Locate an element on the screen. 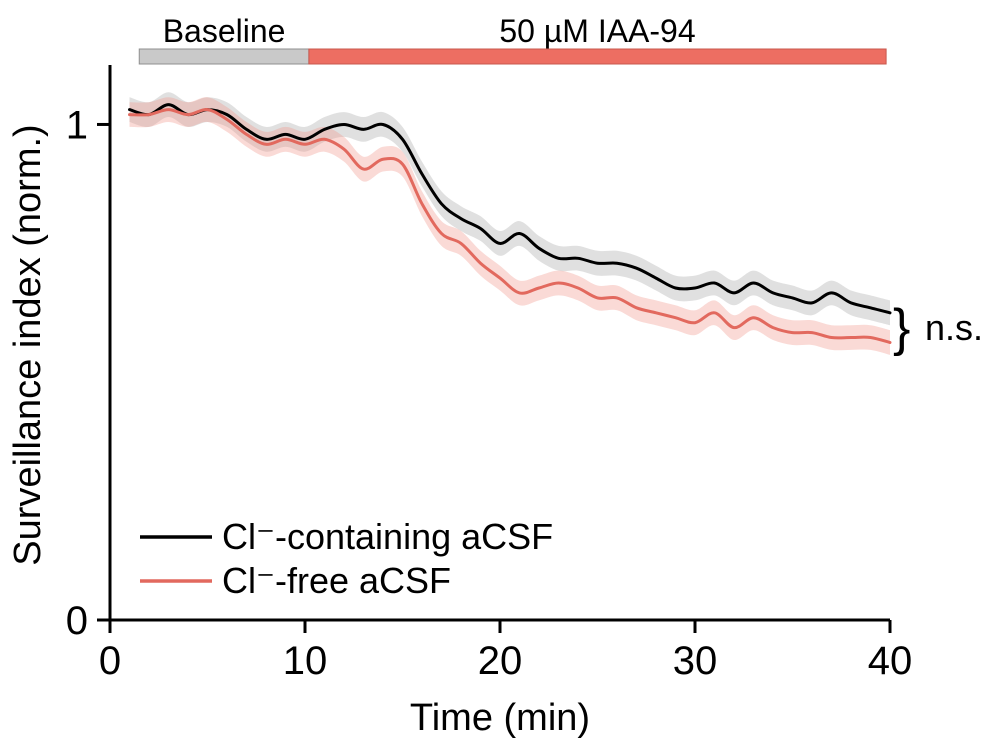 The height and width of the screenshot is (742, 1000). x-axis-title: Time (min) is located at coordinates (500, 718).